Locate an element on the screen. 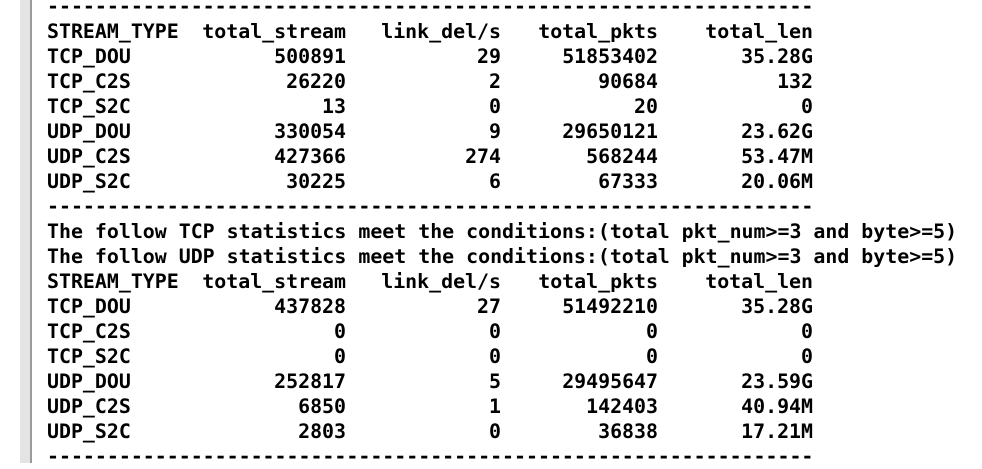 This screenshot has width=982, height=469. cell: 23.59G is located at coordinates (777, 381).